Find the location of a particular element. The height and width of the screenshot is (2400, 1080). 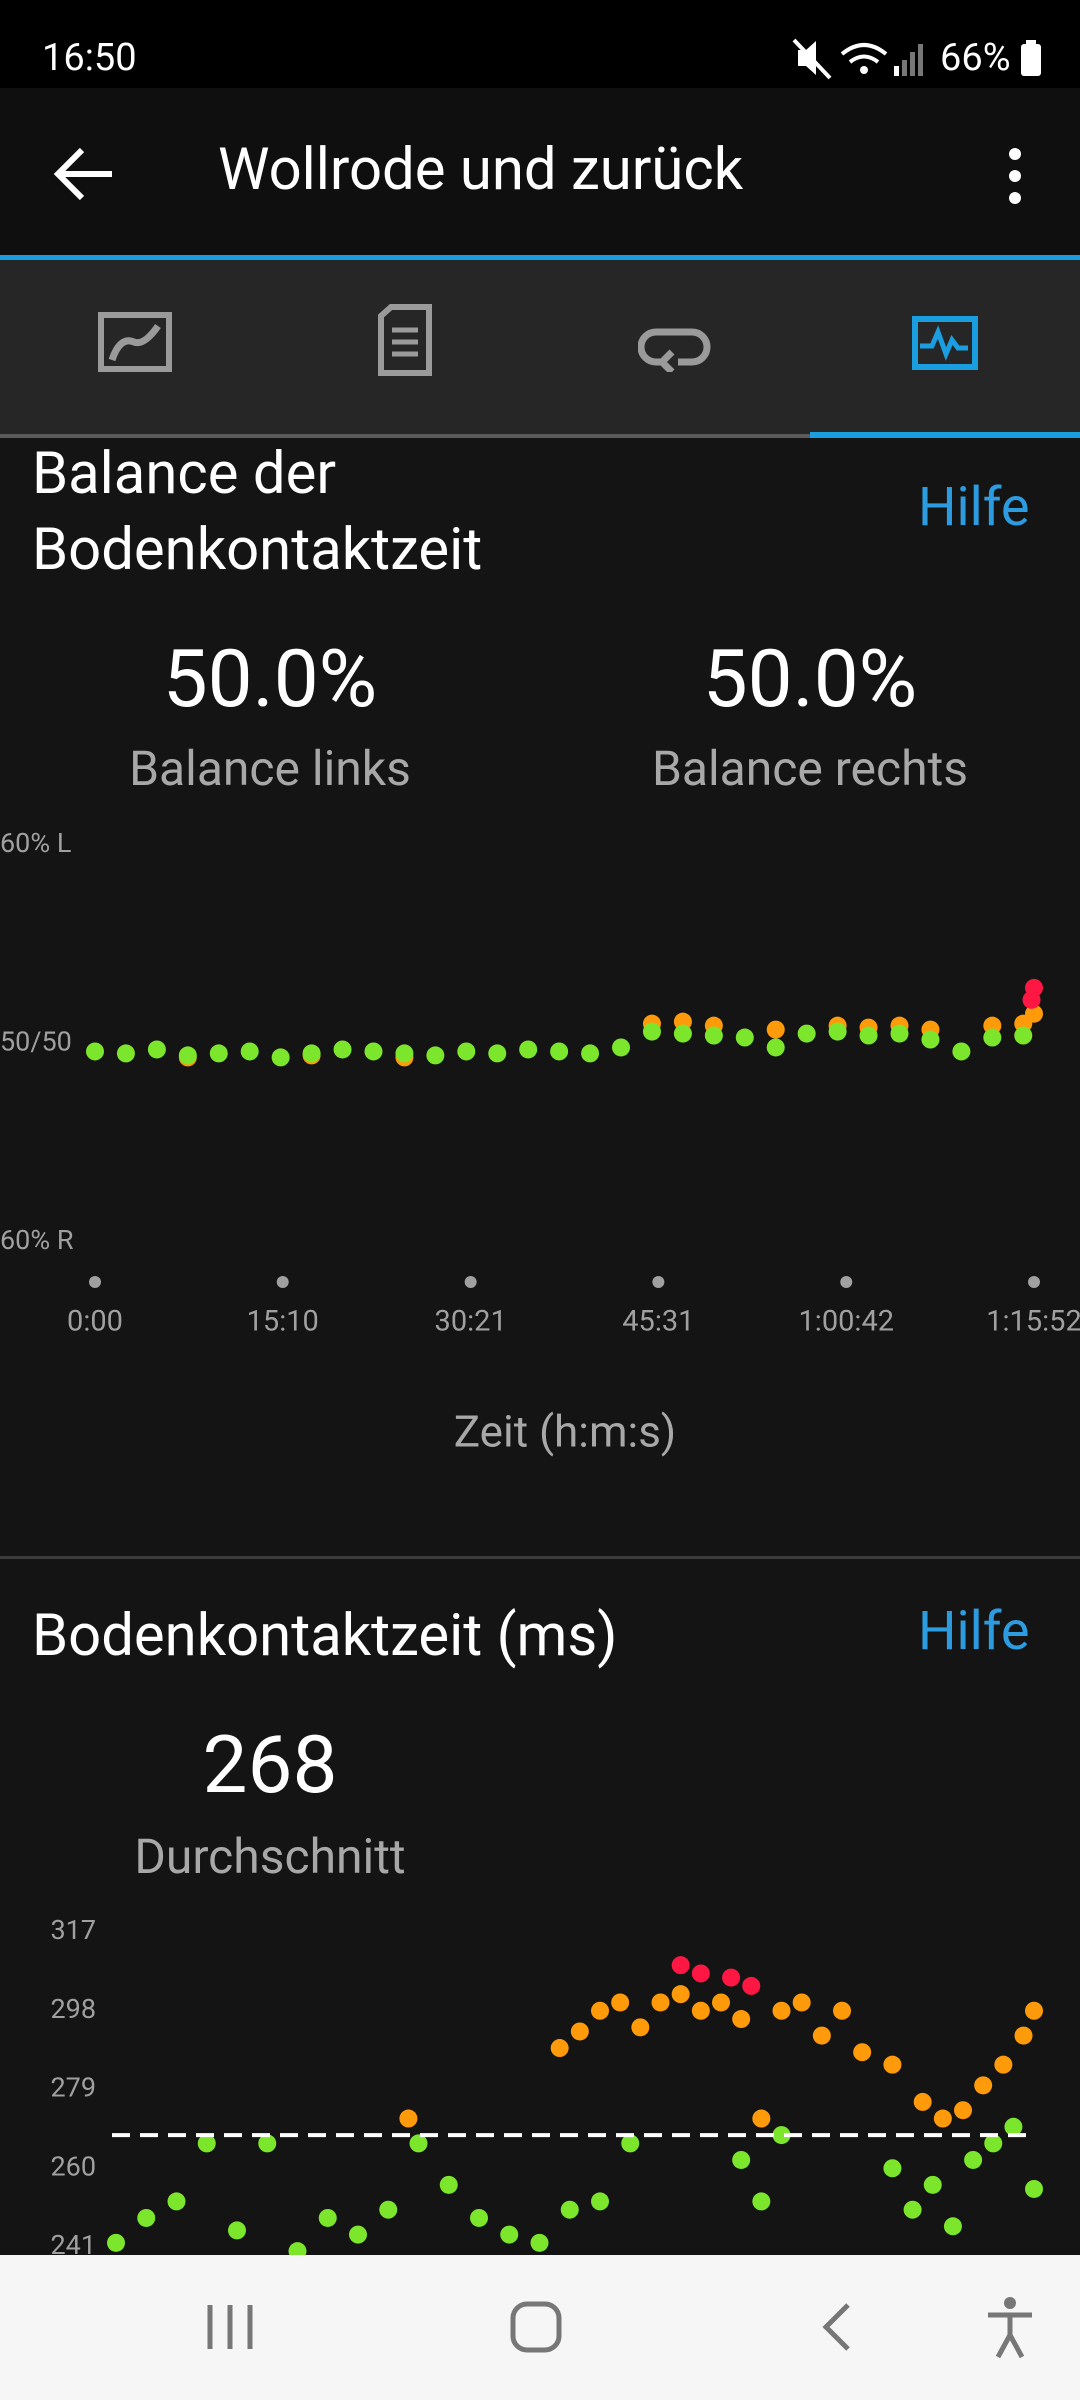

stat-label: Balance links is located at coordinates (270, 768).